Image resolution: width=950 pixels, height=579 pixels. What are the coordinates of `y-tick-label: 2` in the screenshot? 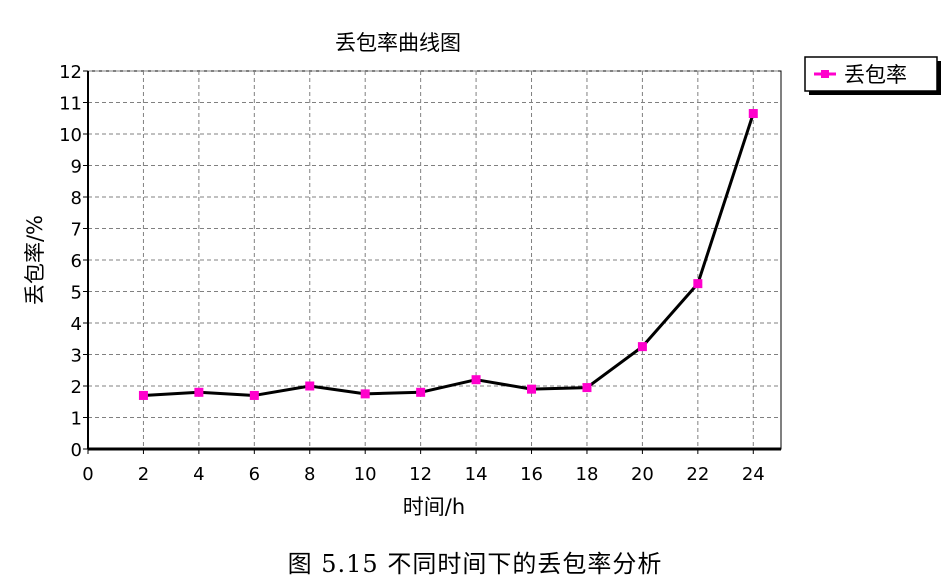 It's located at (76, 387).